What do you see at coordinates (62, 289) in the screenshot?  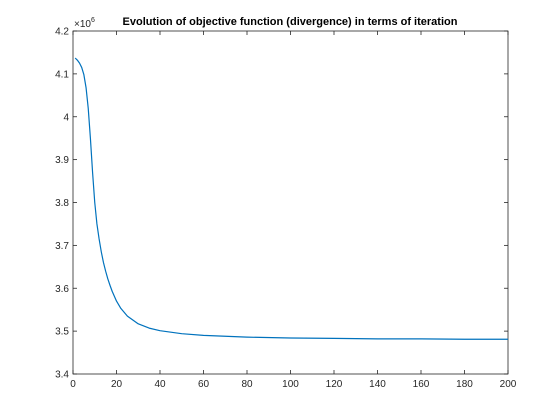 I see `y-tick-label: 3.6` at bounding box center [62, 289].